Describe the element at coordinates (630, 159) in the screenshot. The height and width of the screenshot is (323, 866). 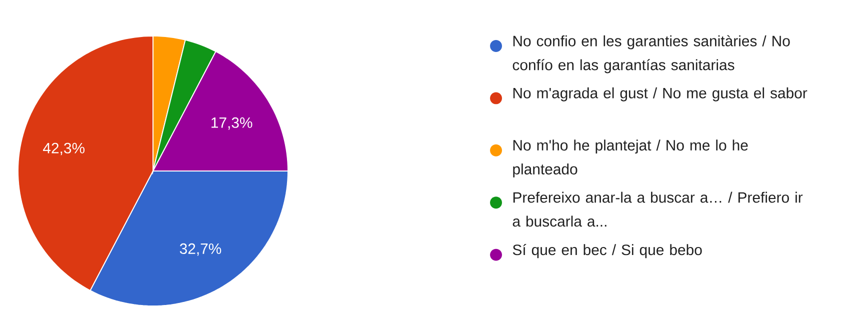
I see `legend-label: No m'ho he plantejat / No me lo he planteado` at that location.